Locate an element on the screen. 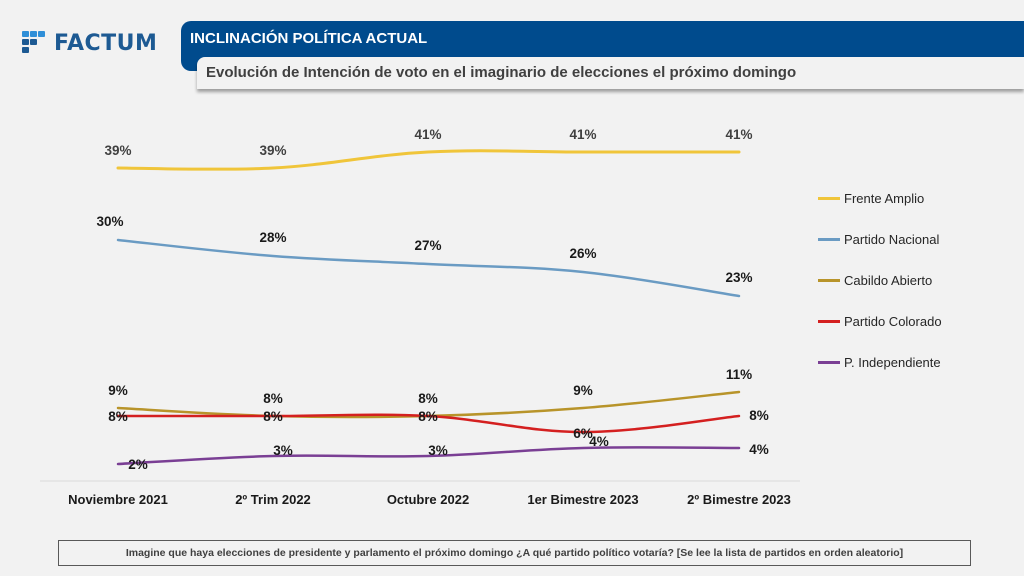 This screenshot has width=1024, height=576. data-label-p-independiente: 2% is located at coordinates (138, 464).